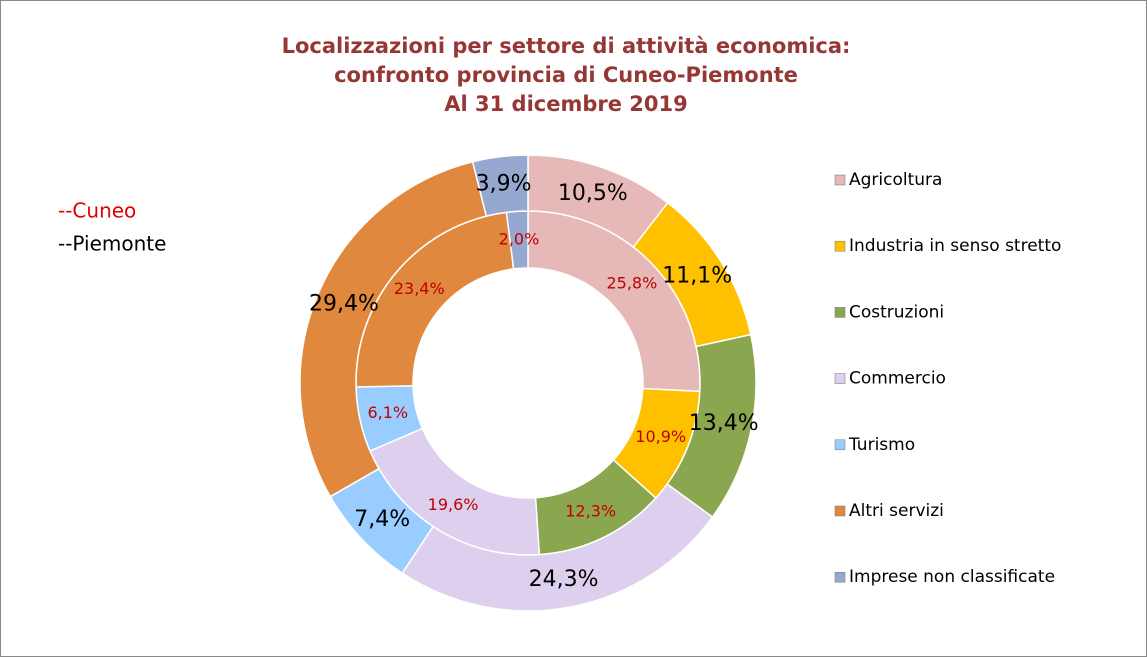  What do you see at coordinates (896, 511) in the screenshot?
I see `legend-label: Altri servizi` at bounding box center [896, 511].